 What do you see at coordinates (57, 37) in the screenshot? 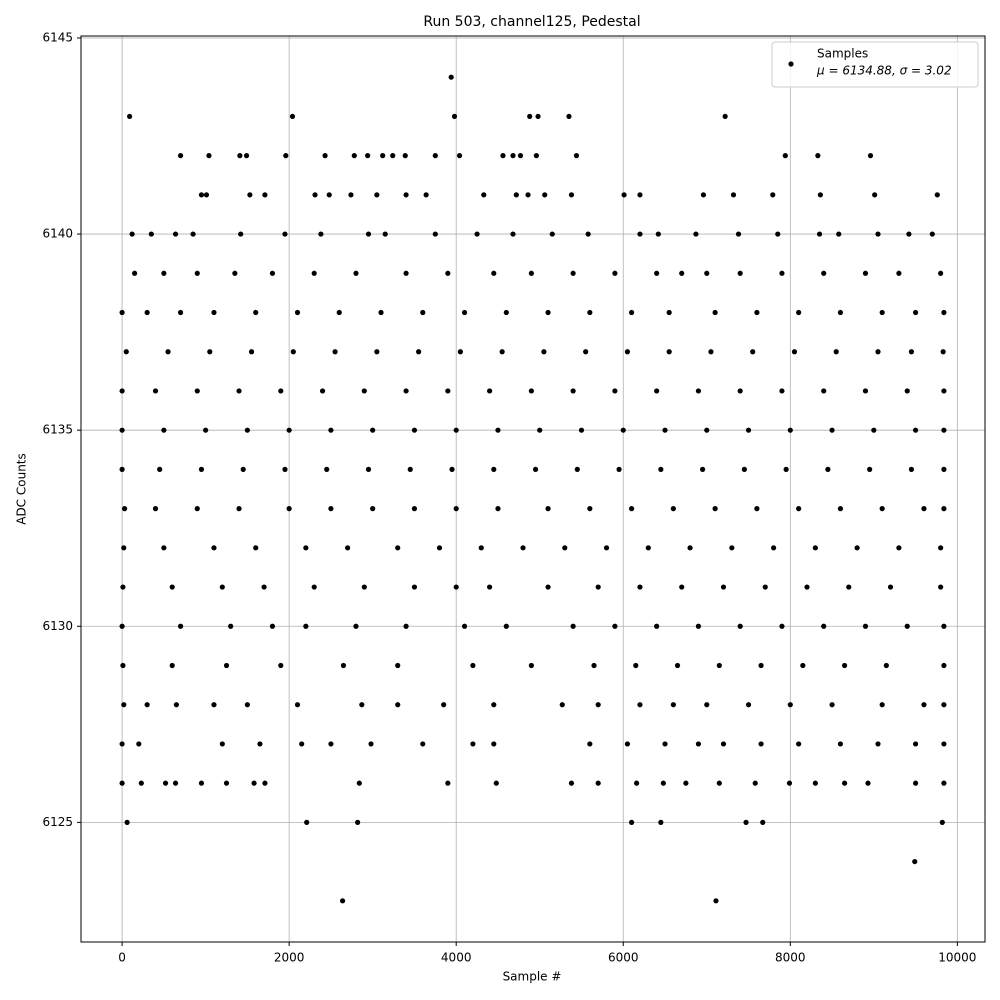
I see `y-tick-label: 6145` at bounding box center [57, 37].